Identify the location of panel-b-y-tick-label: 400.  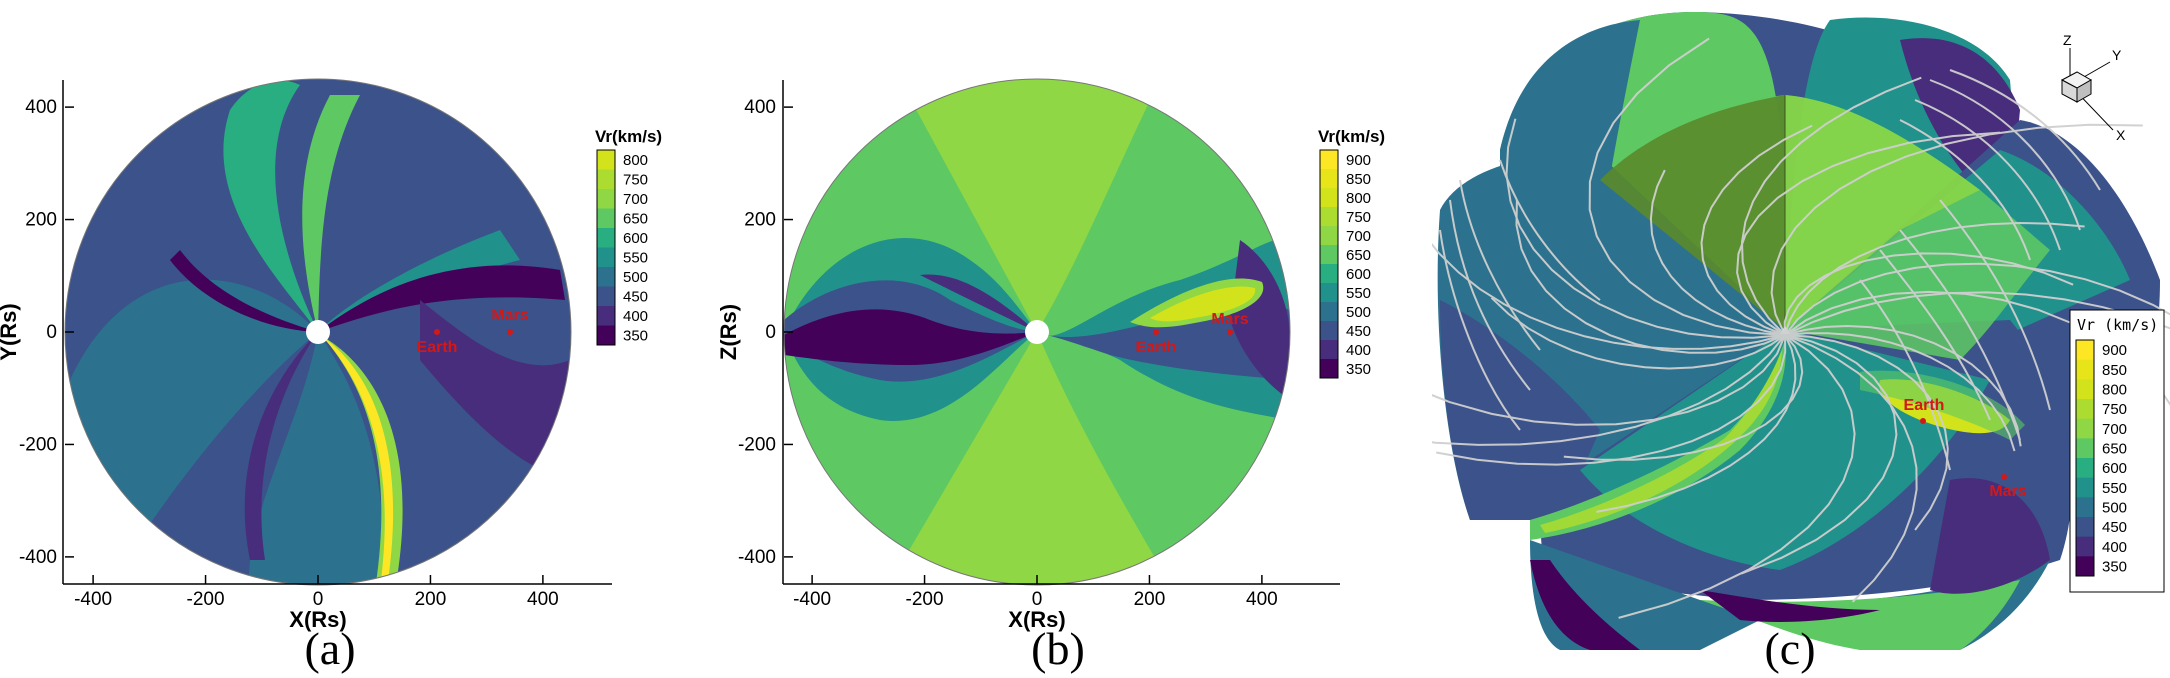
(760, 107).